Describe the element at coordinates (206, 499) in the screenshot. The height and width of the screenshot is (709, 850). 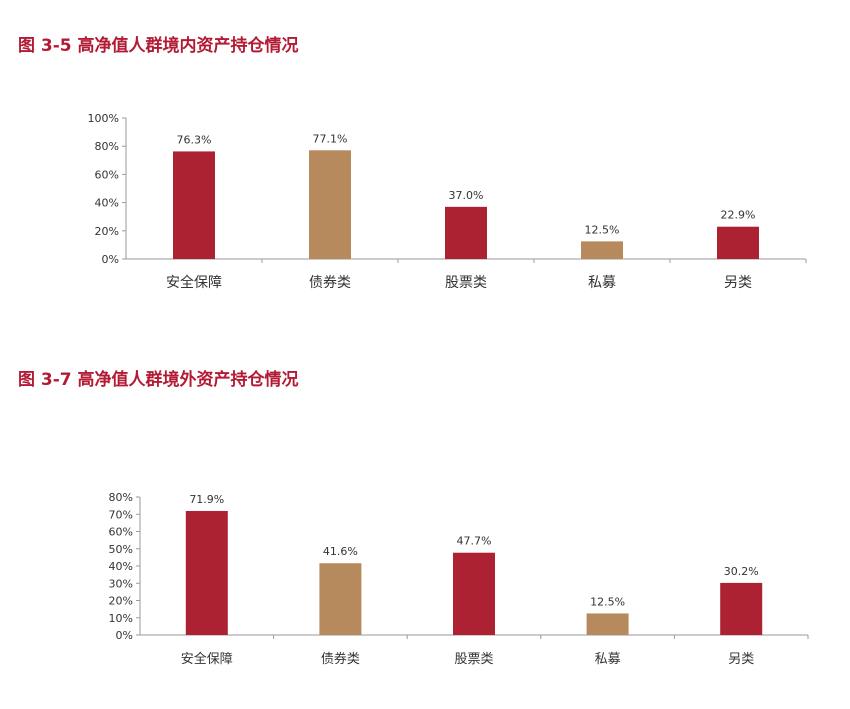
I see `data-label: 71.9%` at that location.